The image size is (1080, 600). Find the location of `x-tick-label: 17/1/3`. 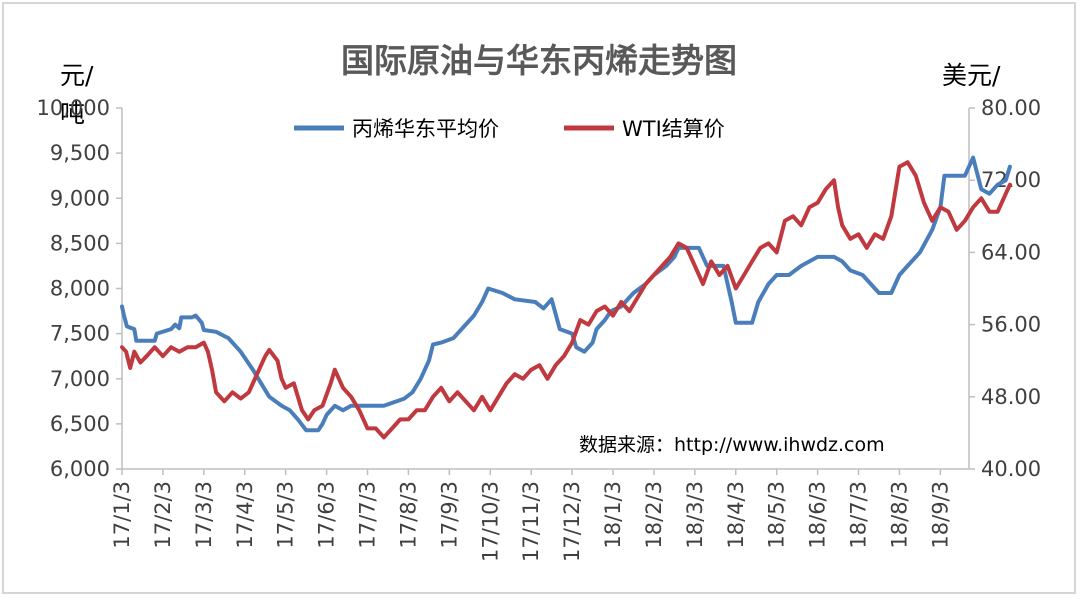

x-tick-label: 17/1/3 is located at coordinates (122, 515).